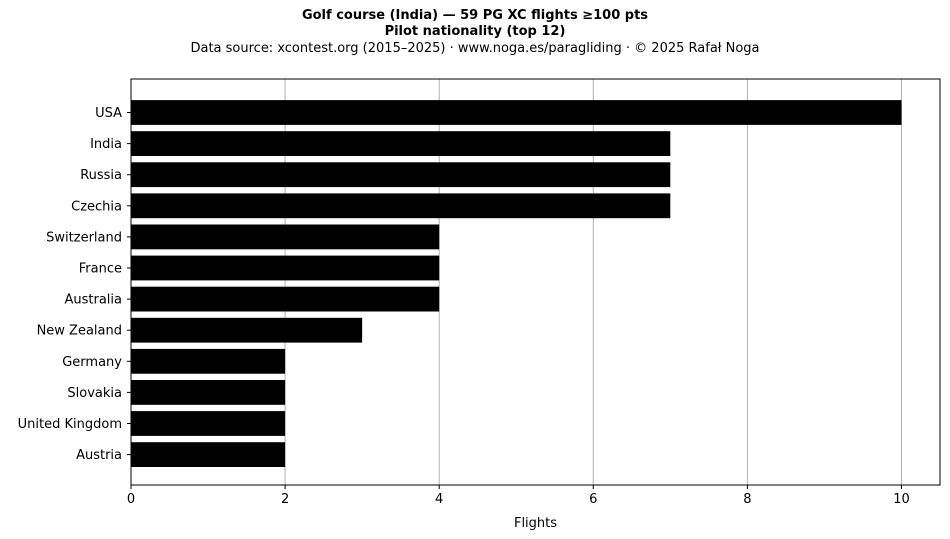  Describe the element at coordinates (747, 499) in the screenshot. I see `x-tick-label: 8` at that location.